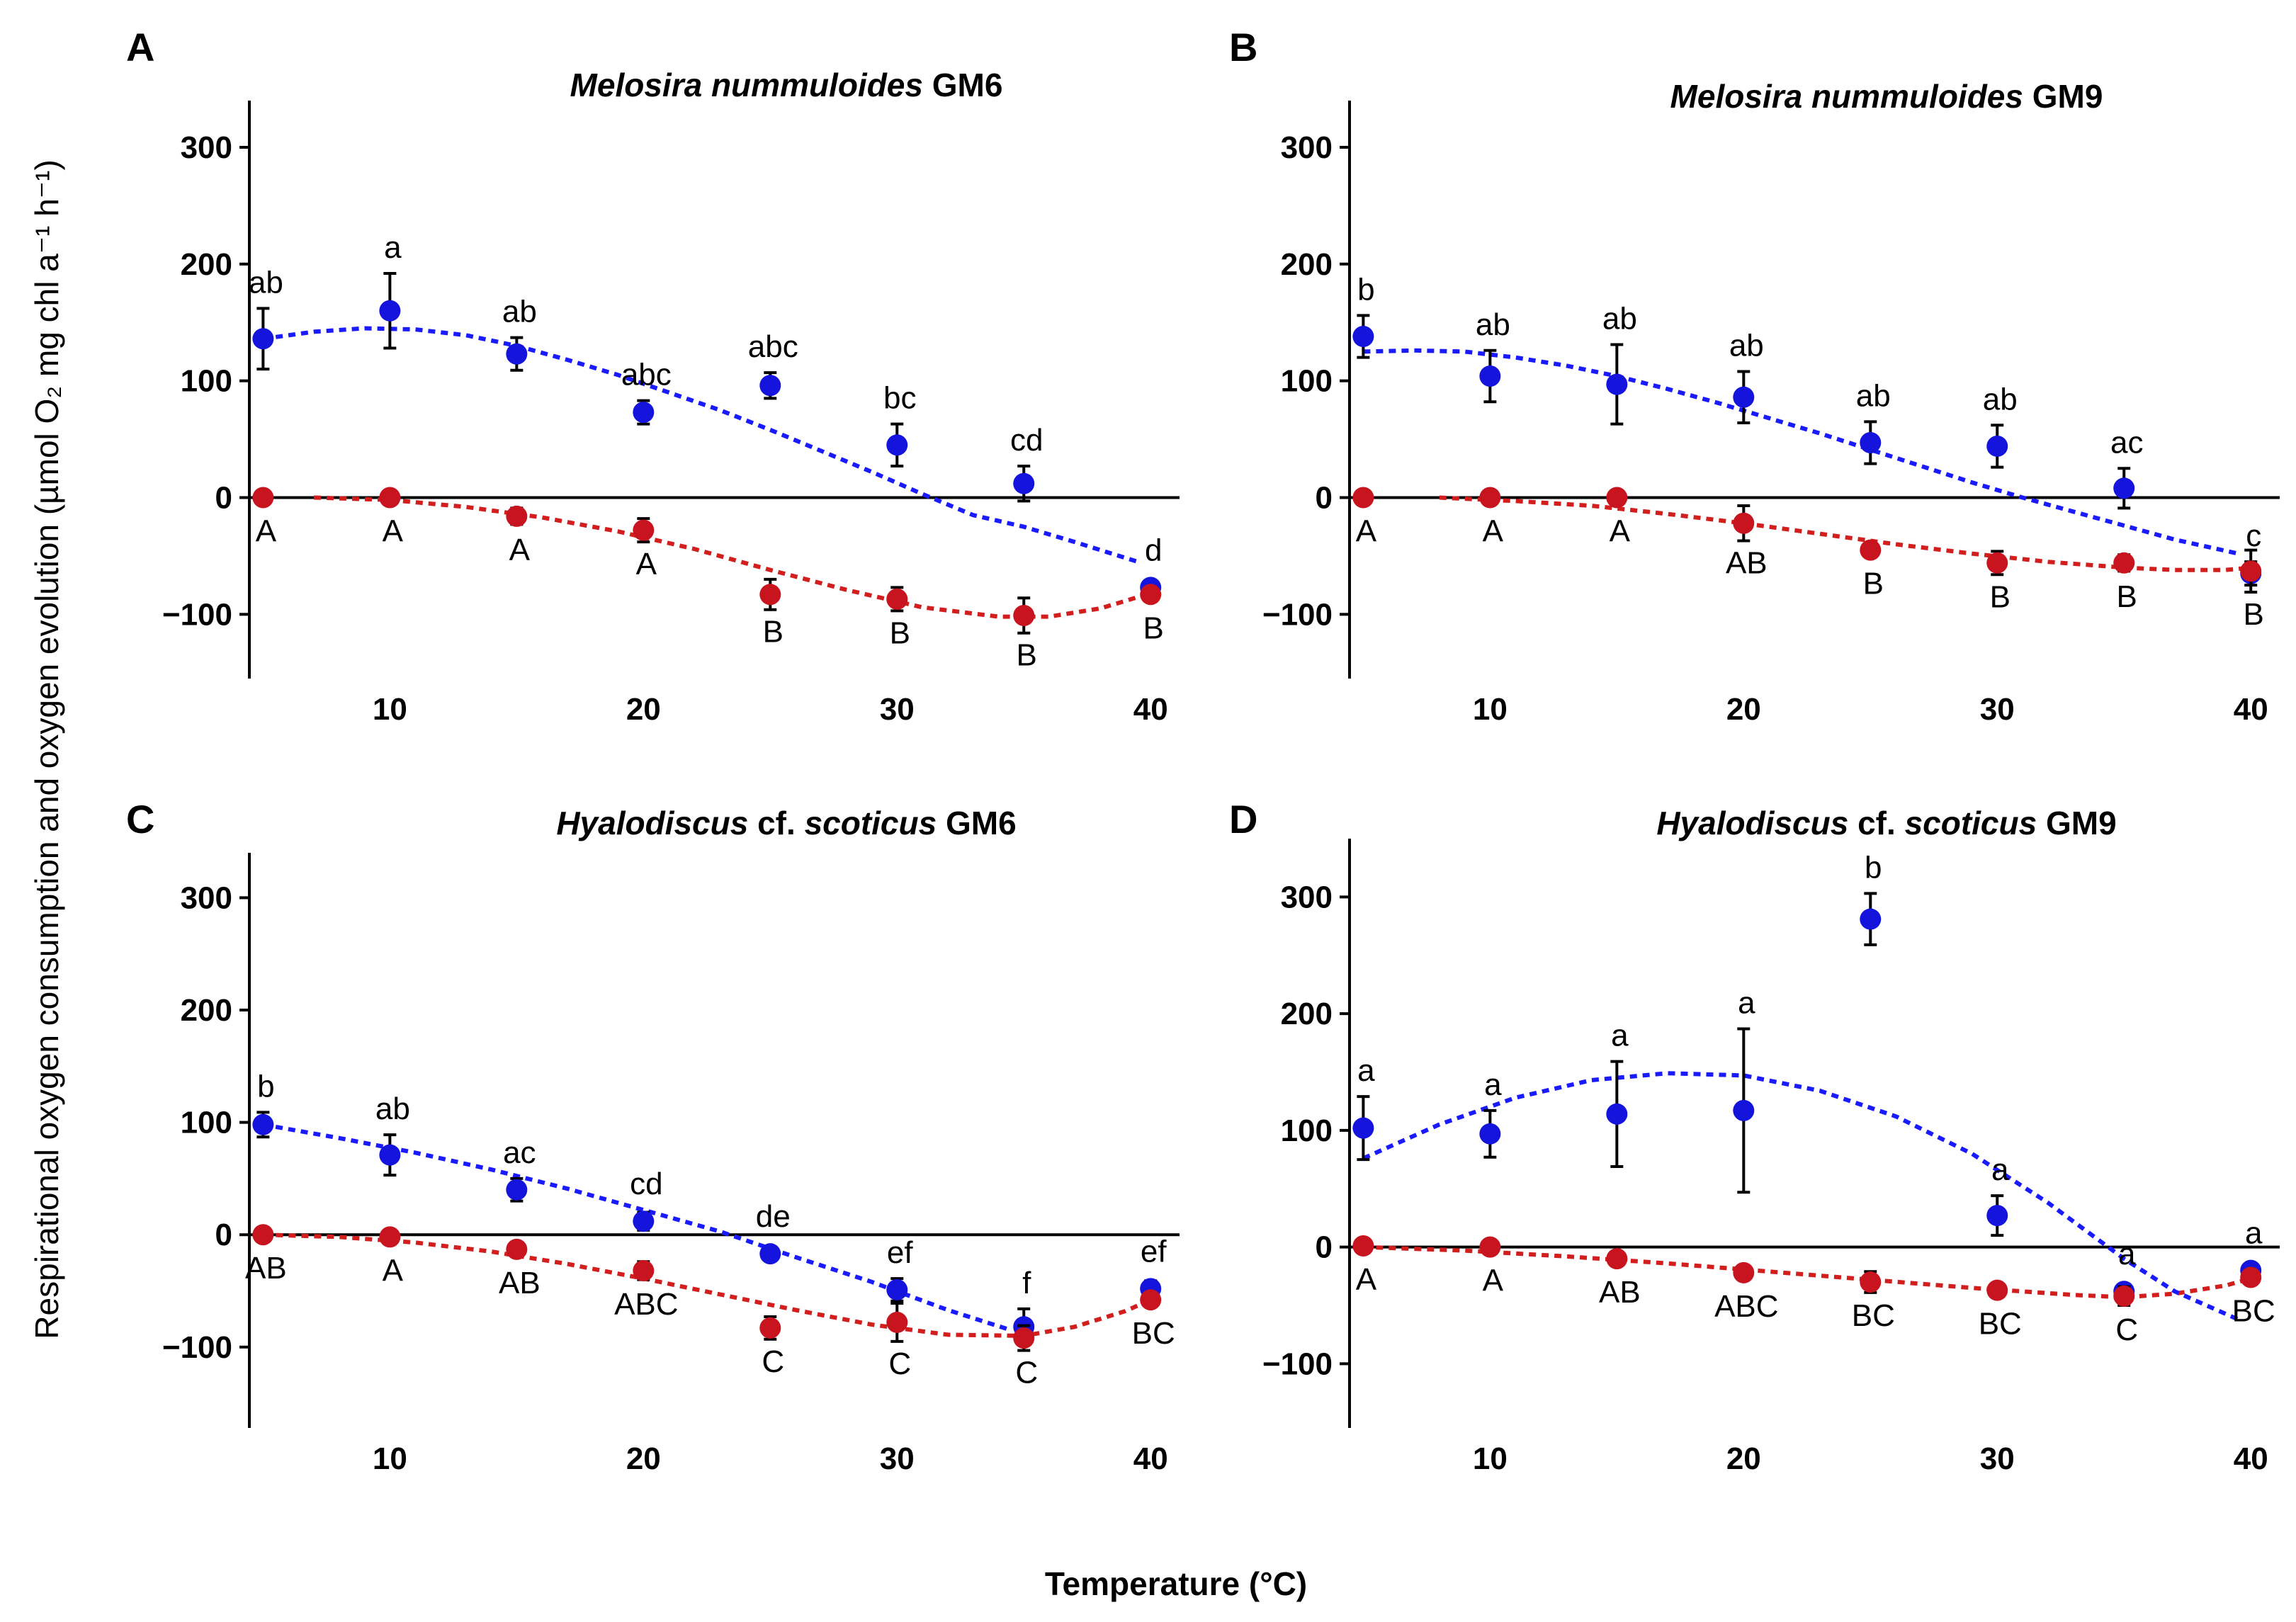 The width and height of the screenshot is (2296, 1622). I want to click on title-strain: GM6, so click(962, 85).